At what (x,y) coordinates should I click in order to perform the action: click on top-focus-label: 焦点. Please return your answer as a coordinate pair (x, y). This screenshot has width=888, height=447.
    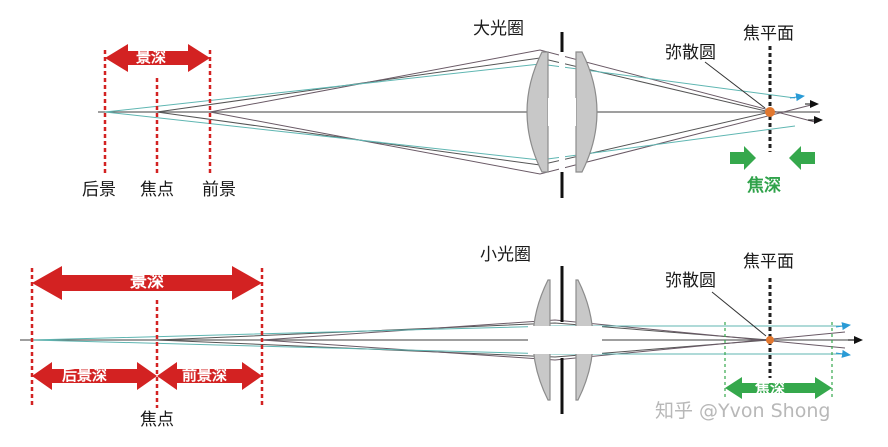
    Looking at the image, I should click on (157, 190).